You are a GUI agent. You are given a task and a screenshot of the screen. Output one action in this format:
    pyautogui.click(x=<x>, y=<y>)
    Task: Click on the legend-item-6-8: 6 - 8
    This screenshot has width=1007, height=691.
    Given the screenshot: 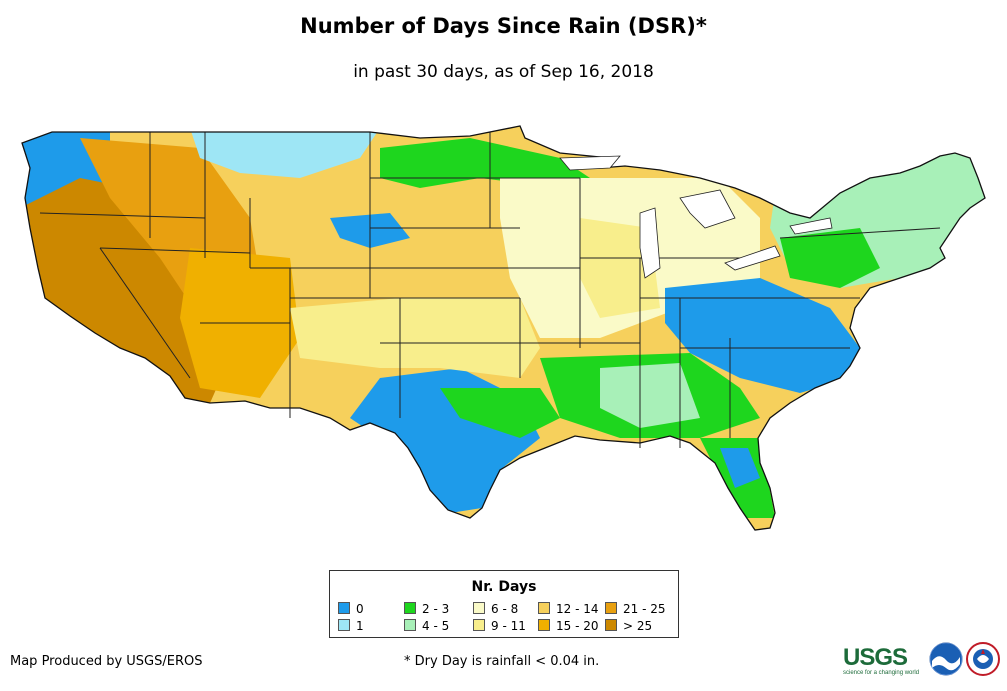 What is the action you would take?
    pyautogui.click(x=495, y=609)
    